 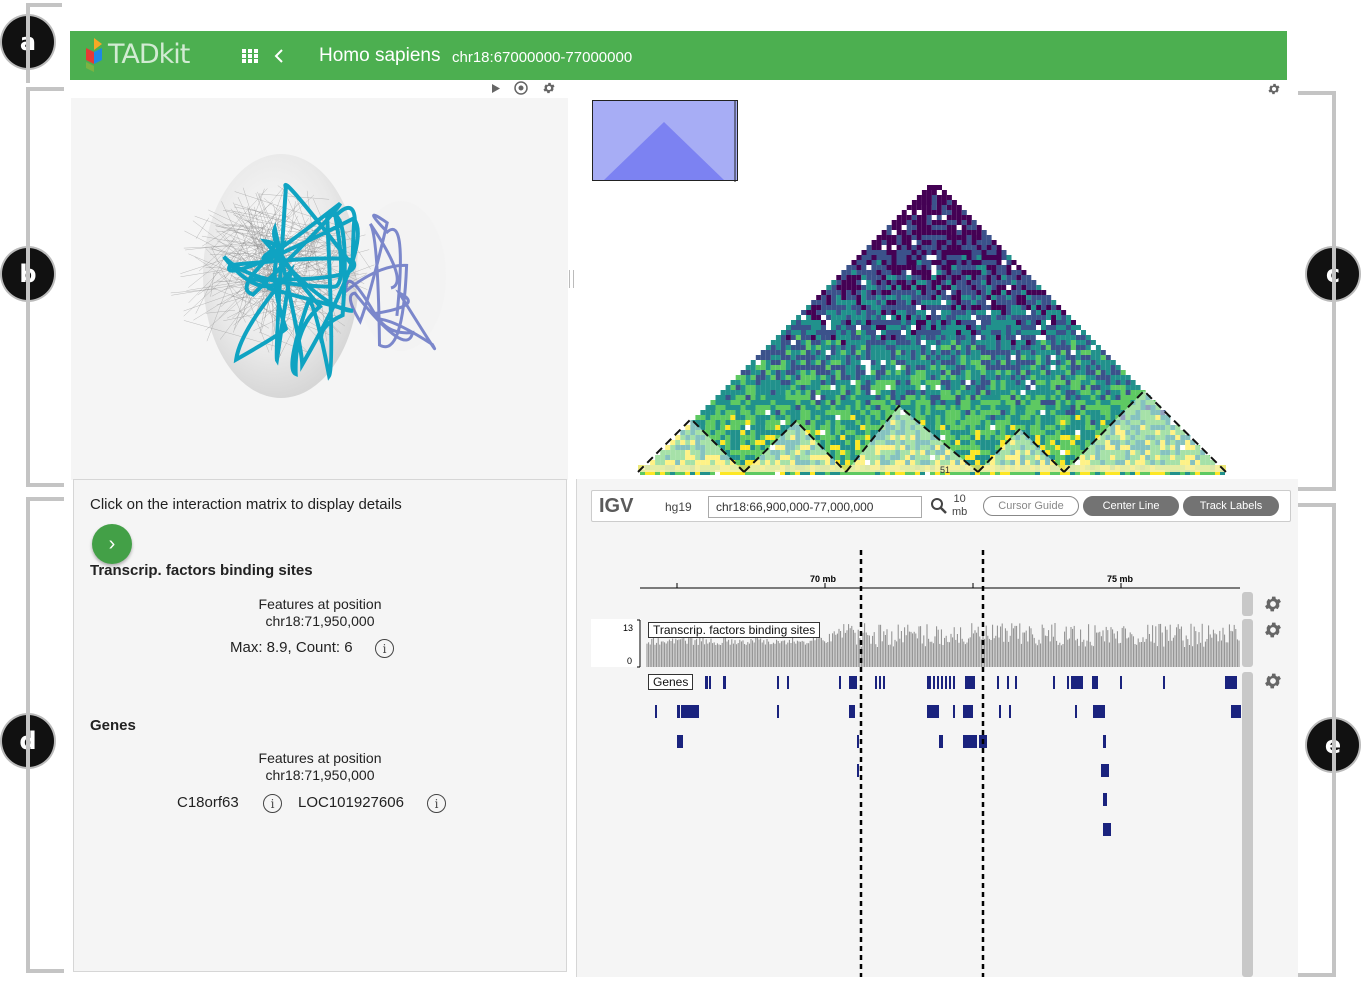 What do you see at coordinates (320, 758) in the screenshot?
I see `genes-features-label: Features at position` at bounding box center [320, 758].